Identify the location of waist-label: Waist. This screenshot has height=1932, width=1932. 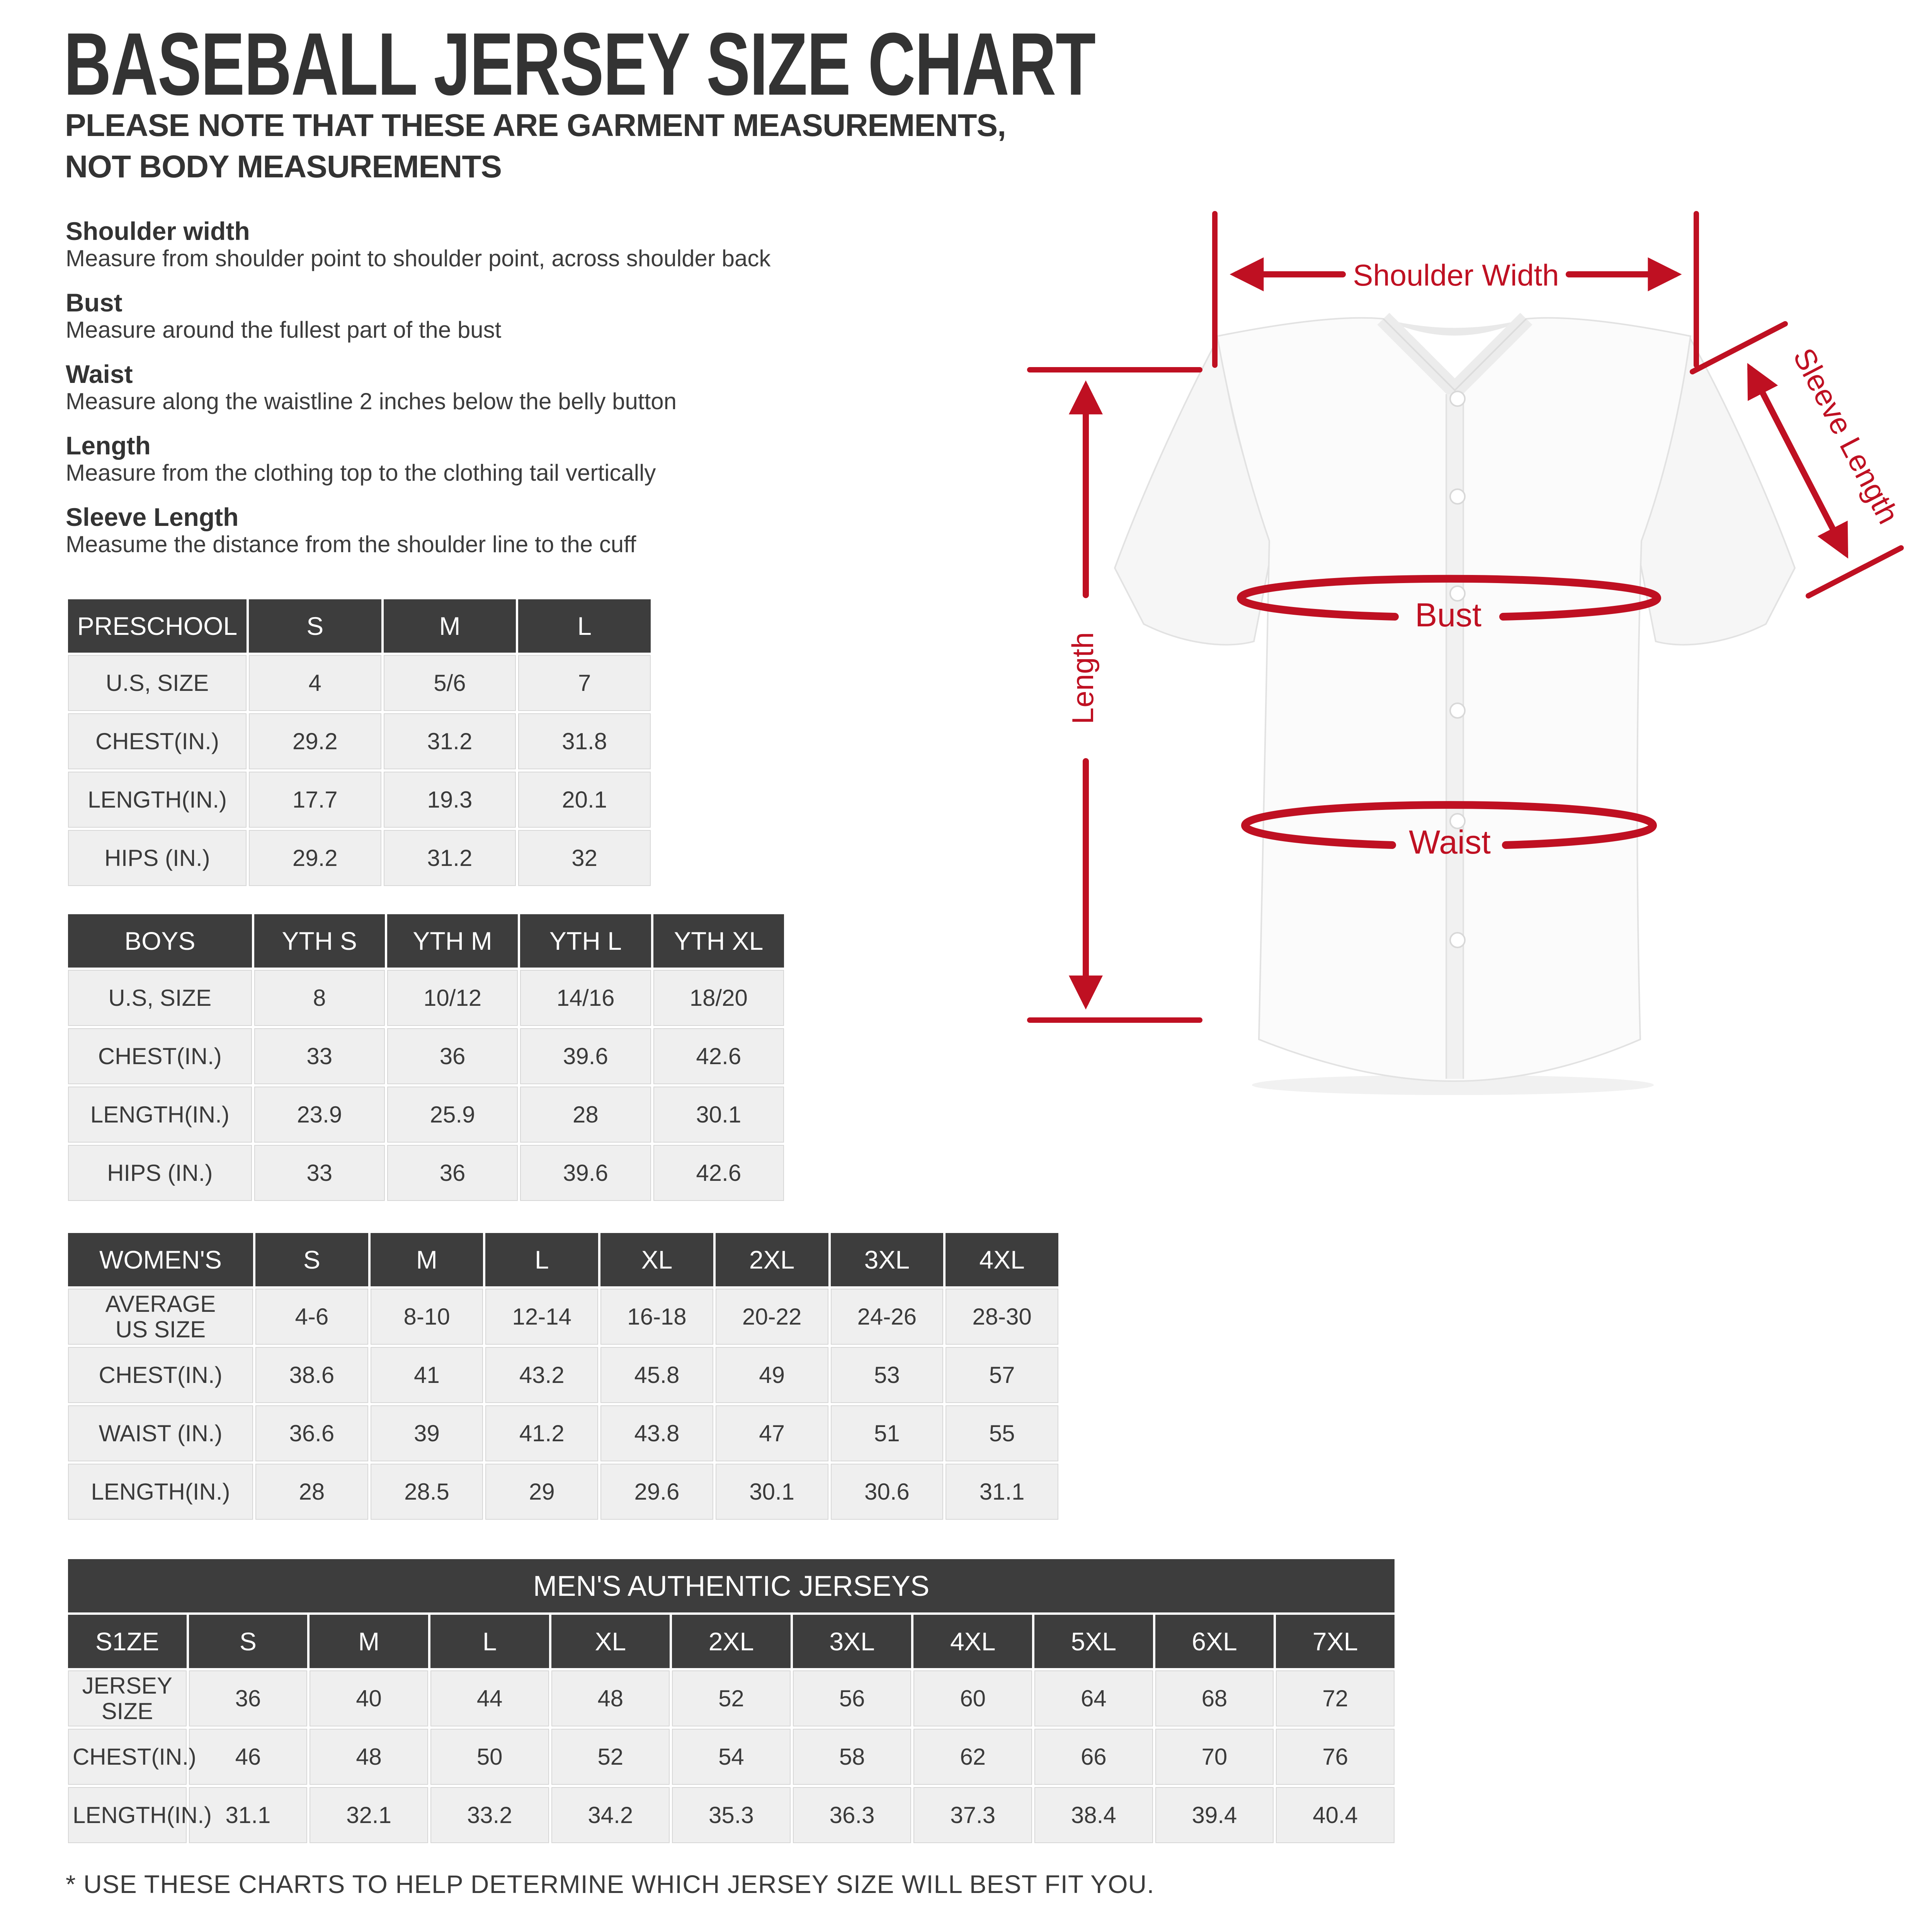
(1450, 843).